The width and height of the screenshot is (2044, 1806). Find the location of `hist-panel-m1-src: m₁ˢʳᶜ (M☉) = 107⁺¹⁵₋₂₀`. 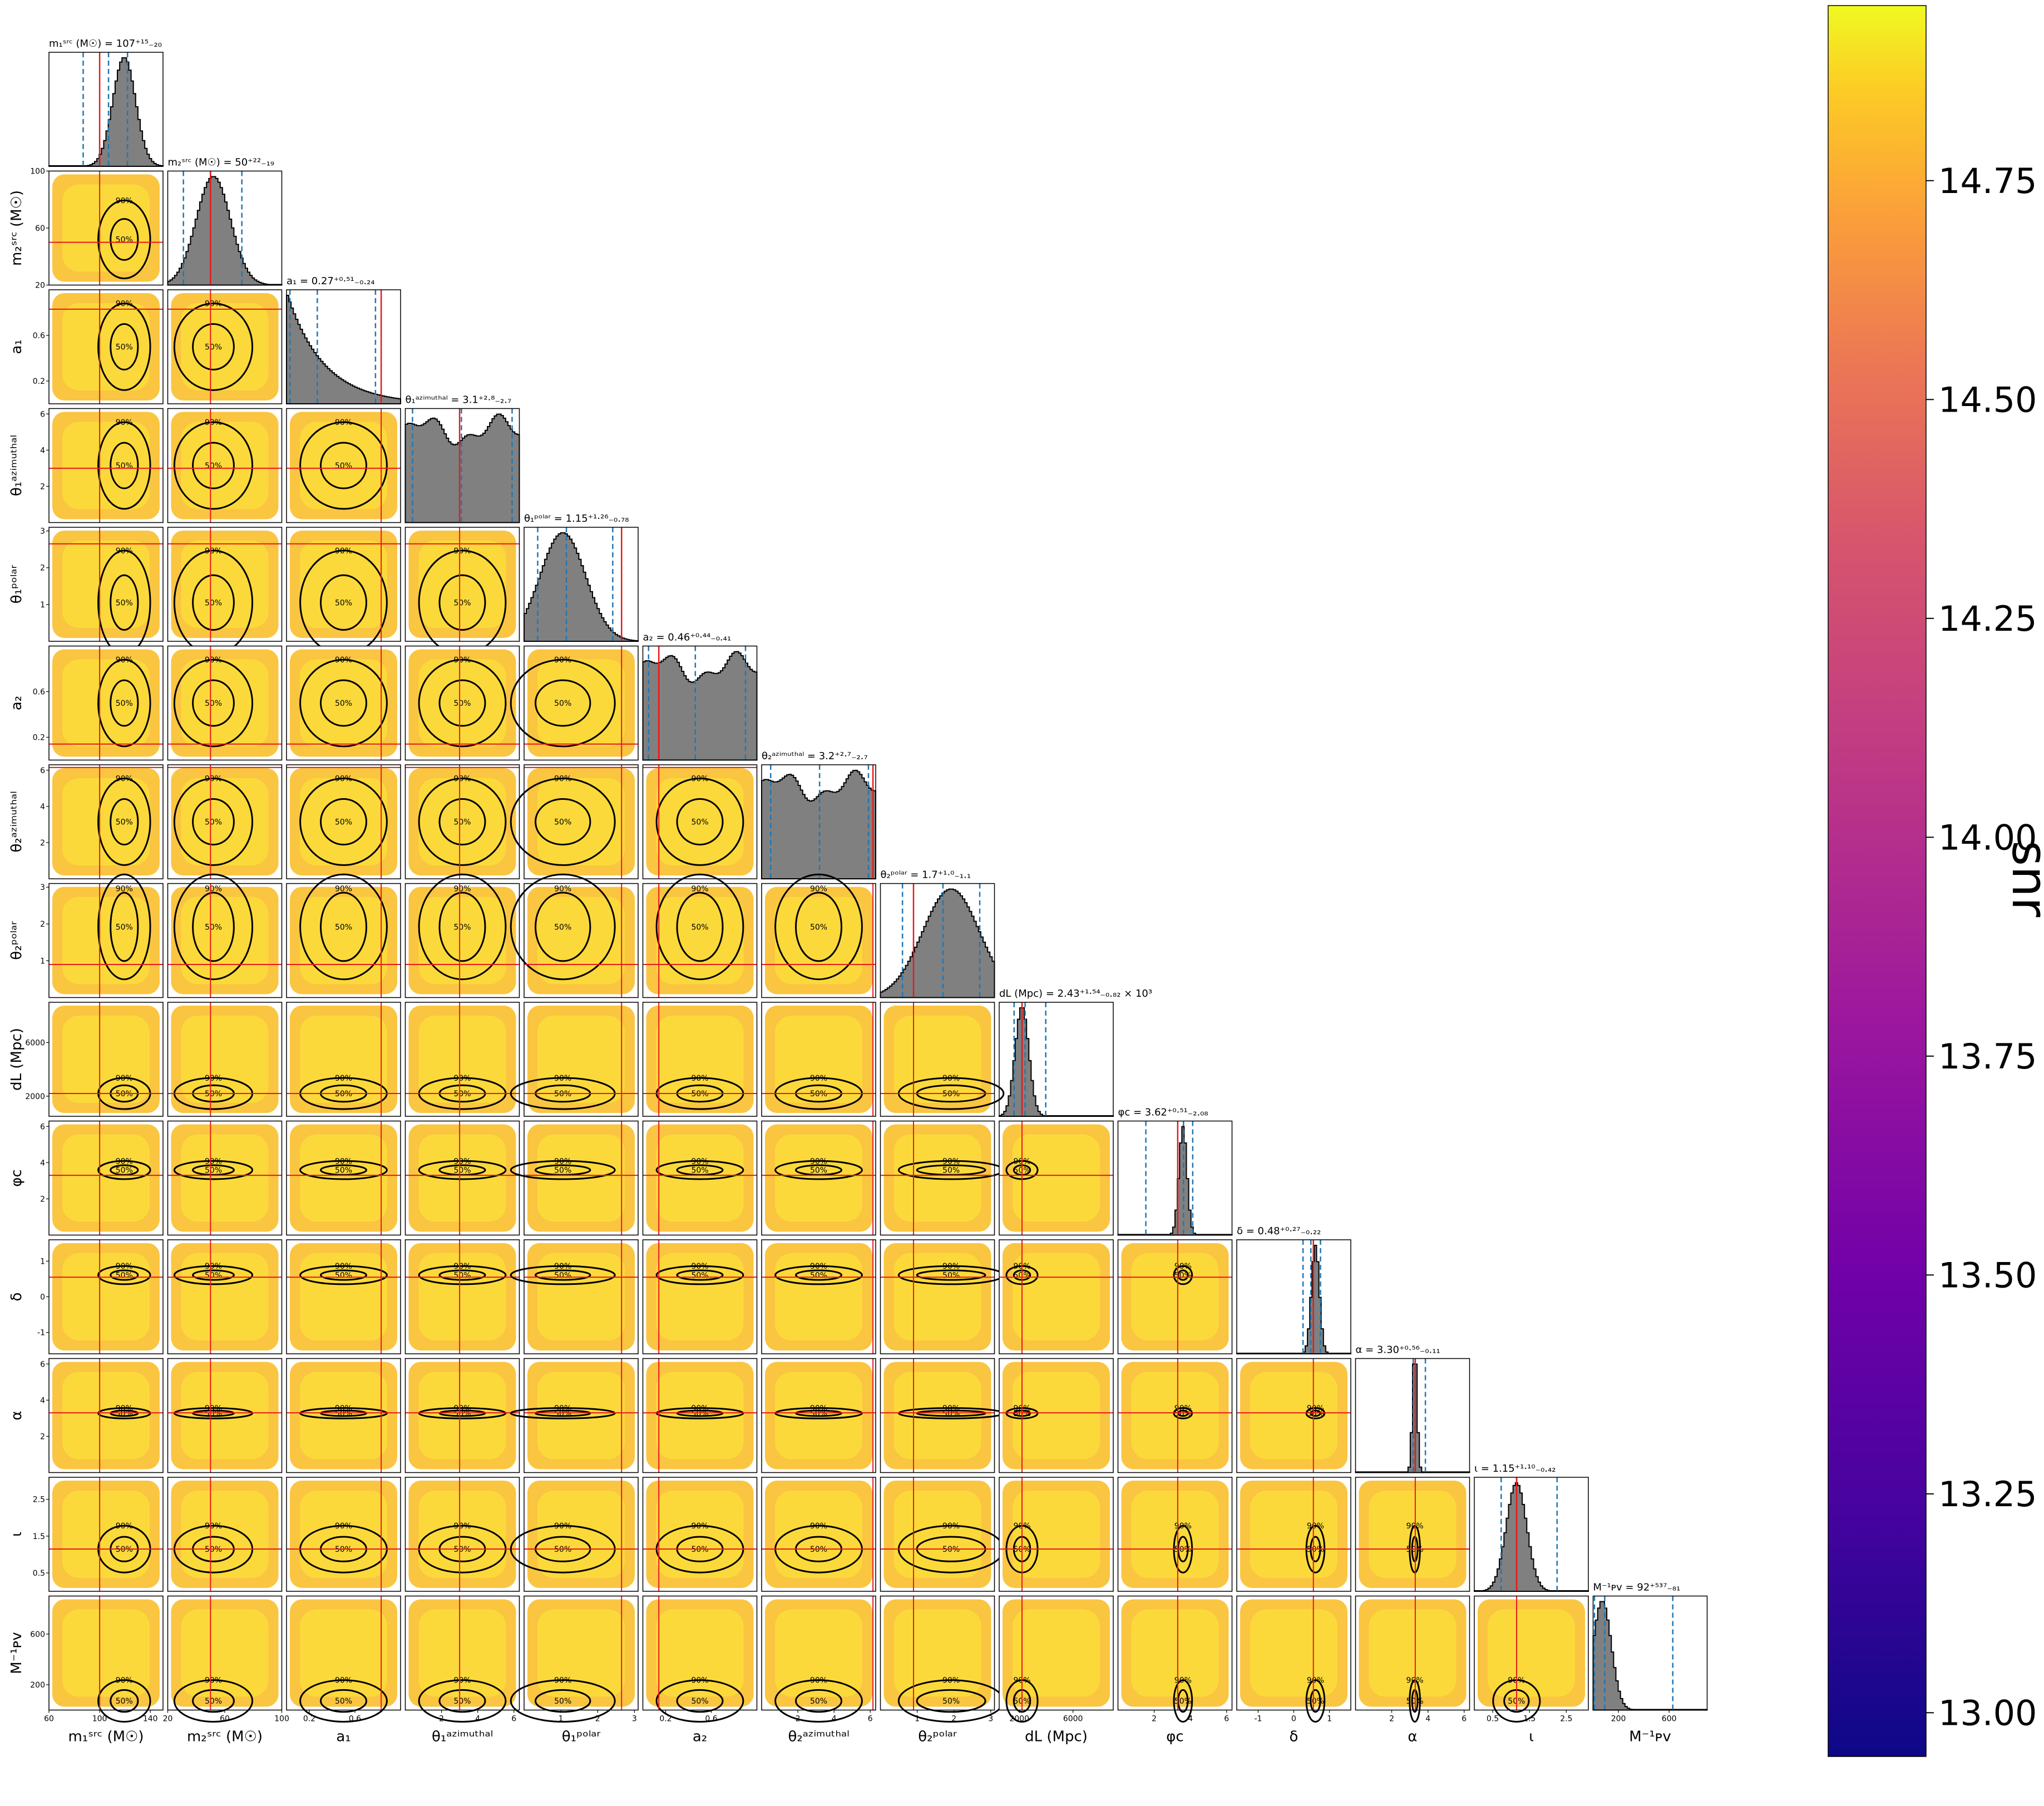

hist-panel-m1-src: m₁ˢʳᶜ (M☉) = 107⁺¹⁵₋₂₀ is located at coordinates (106, 102).